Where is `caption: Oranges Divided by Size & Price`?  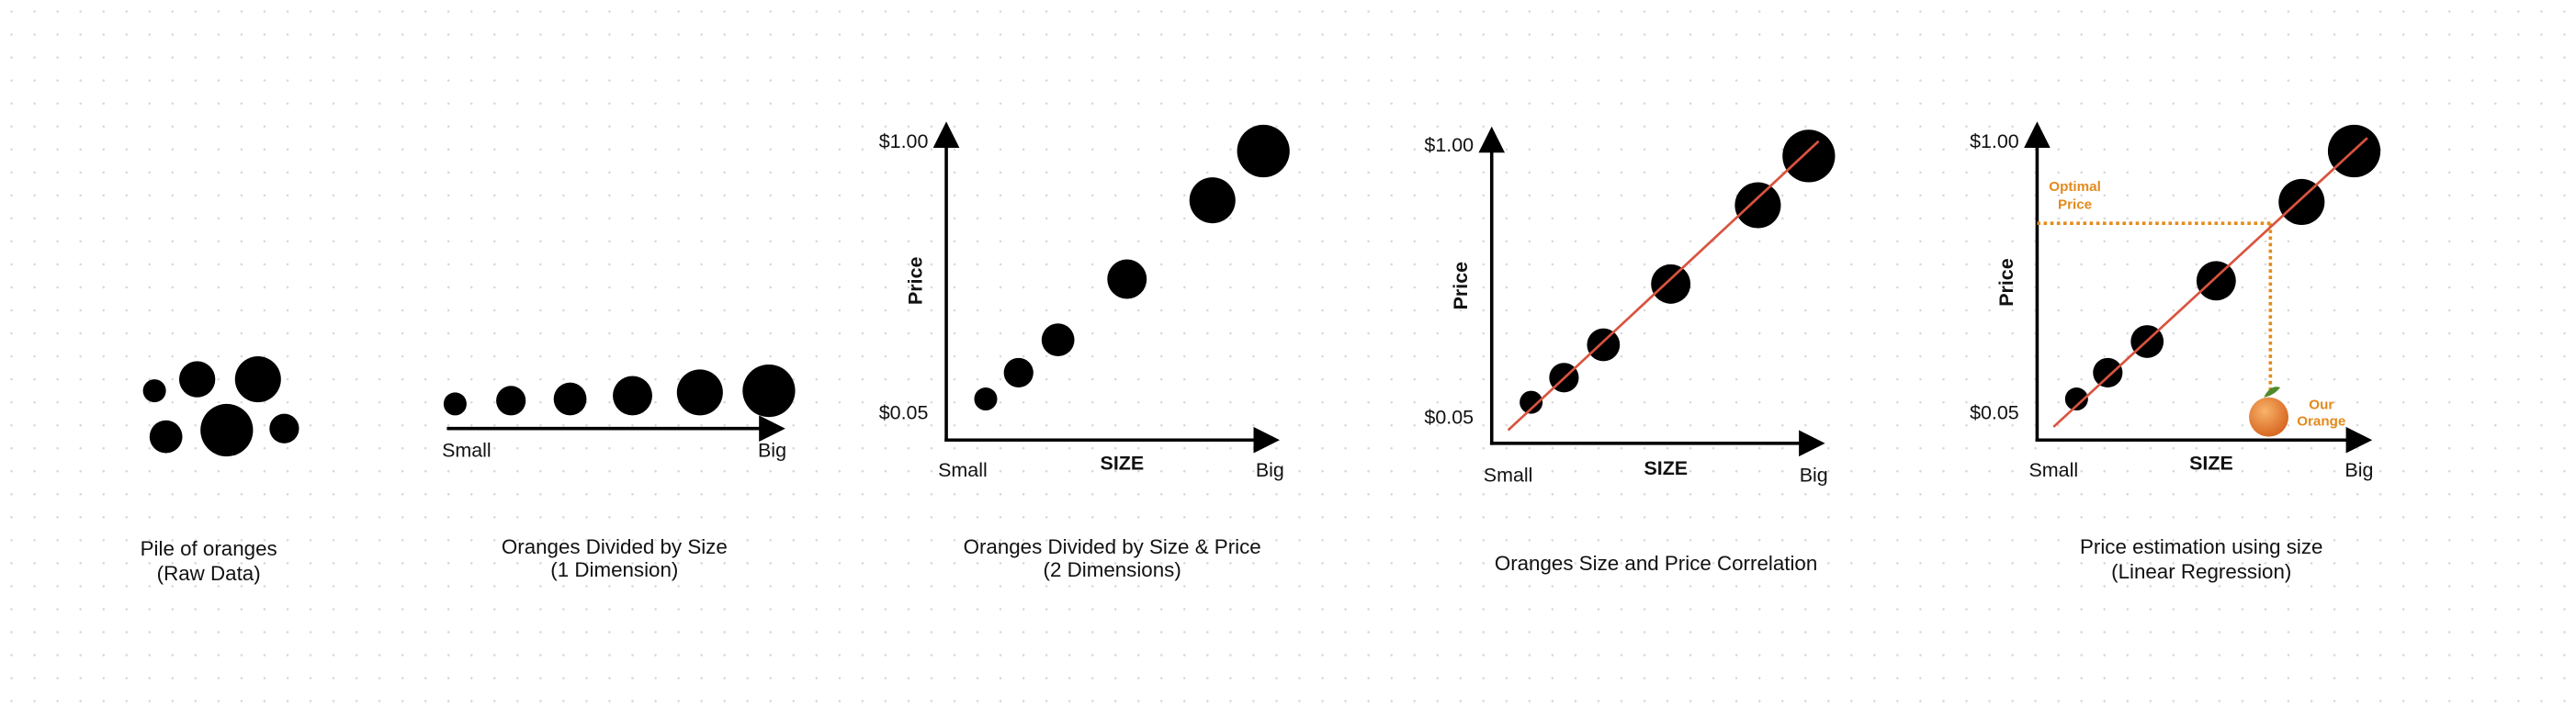 caption: Oranges Divided by Size & Price is located at coordinates (1112, 546).